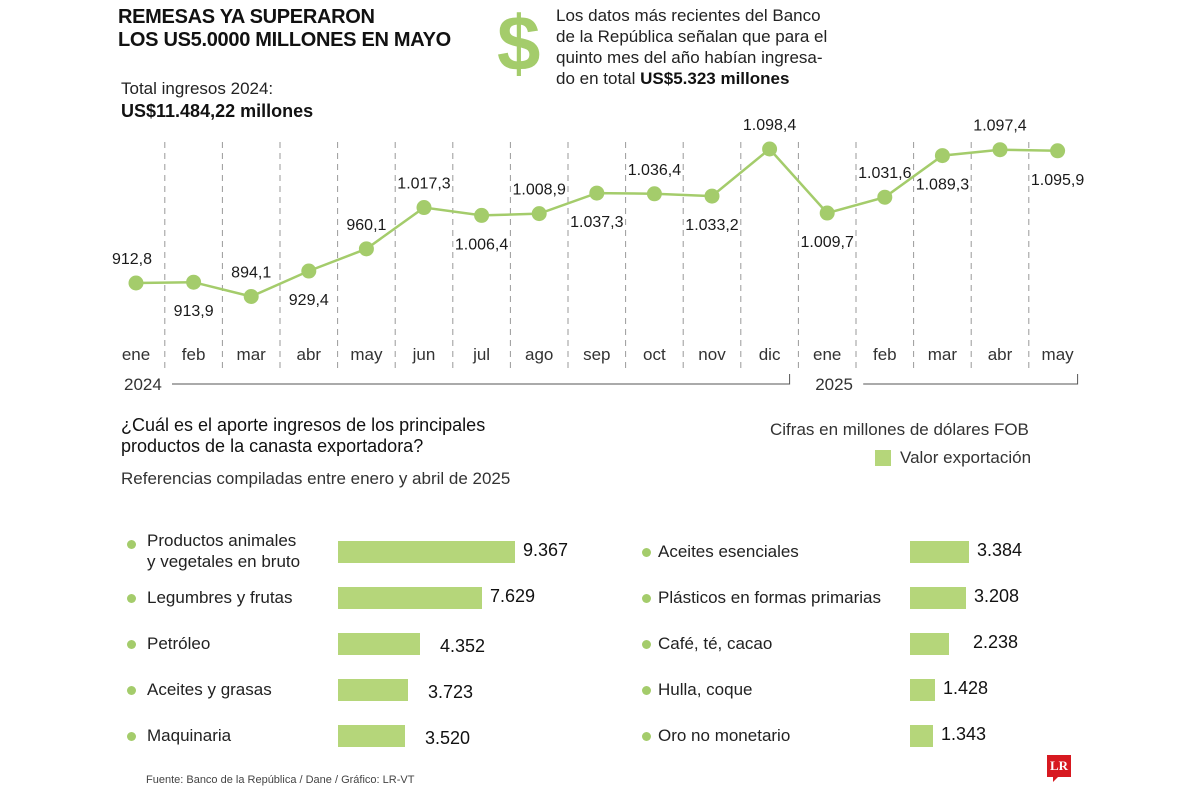 Image resolution: width=1200 pixels, height=800 pixels. I want to click on category-label-line: Maquinaria, so click(189, 735).